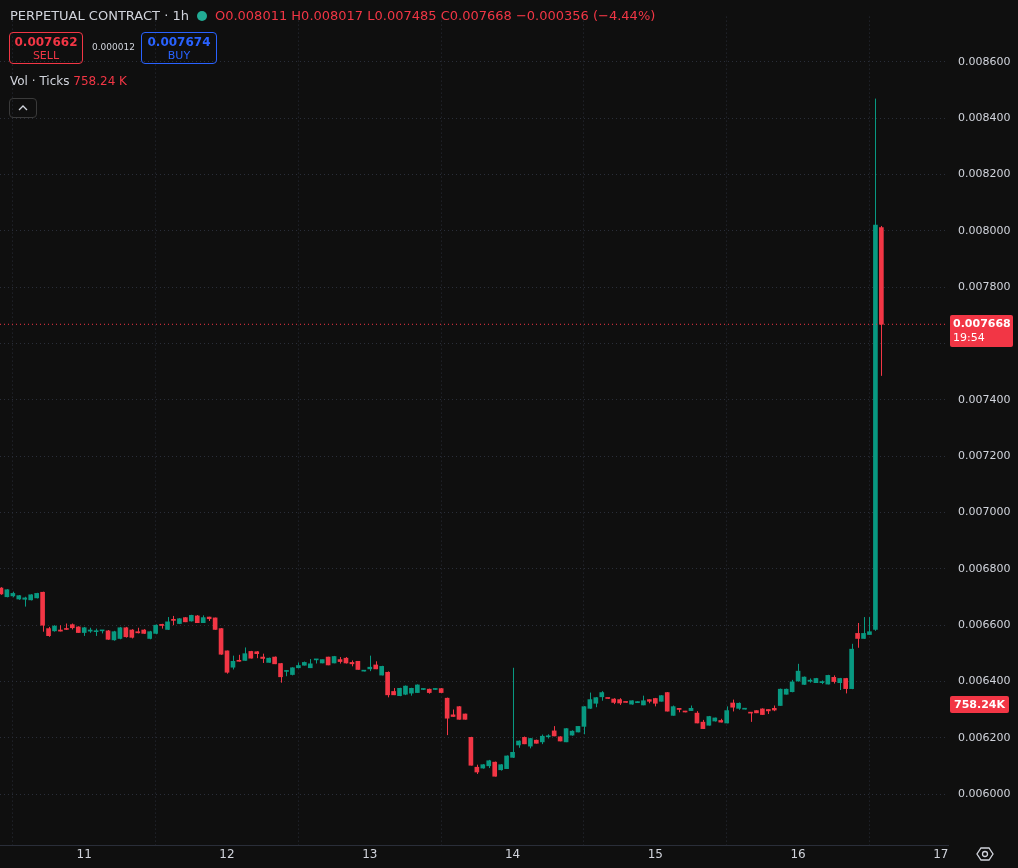 The width and height of the screenshot is (1018, 868). Describe the element at coordinates (969, 338) in the screenshot. I see `text: 19:54` at that location.